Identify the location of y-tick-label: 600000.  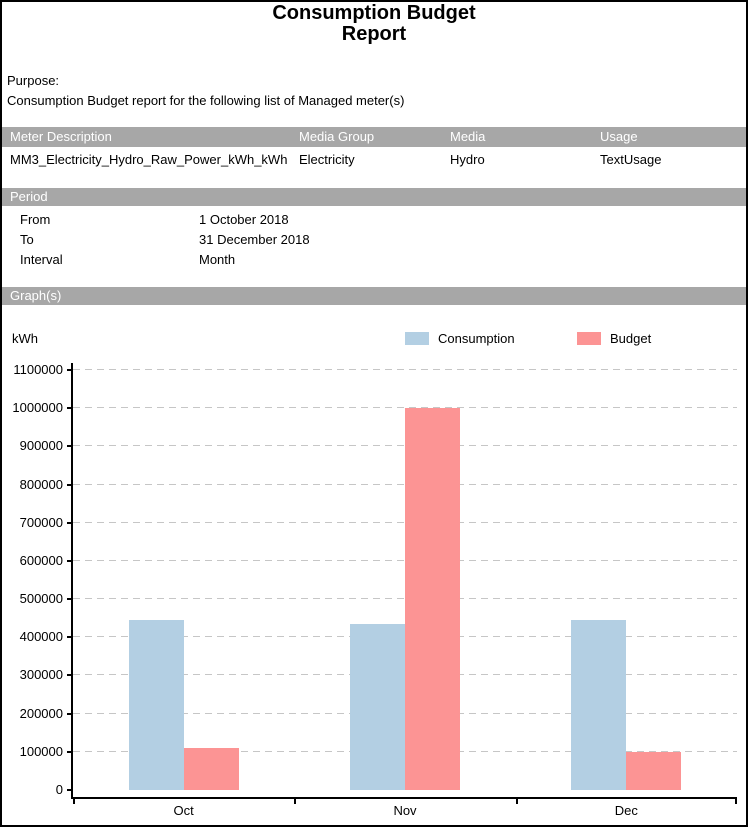
(41, 560).